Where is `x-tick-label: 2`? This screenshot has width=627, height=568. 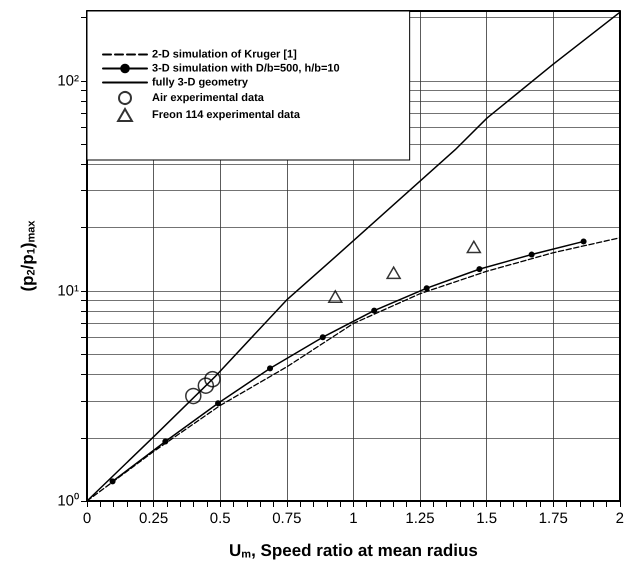
x-tick-label: 2 is located at coordinates (620, 518).